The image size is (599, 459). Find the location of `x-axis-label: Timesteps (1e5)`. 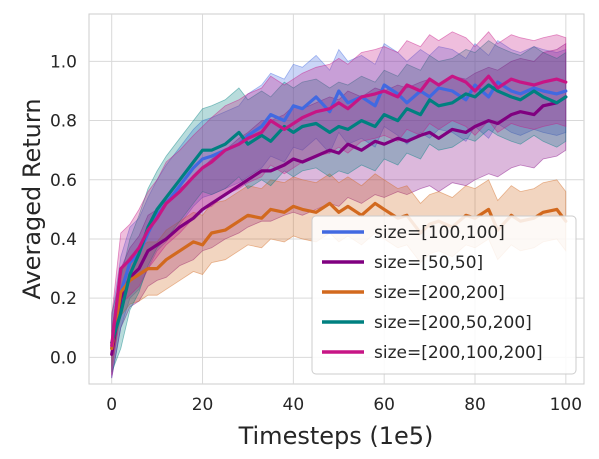

x-axis-label: Timesteps (1e5) is located at coordinates (336, 436).